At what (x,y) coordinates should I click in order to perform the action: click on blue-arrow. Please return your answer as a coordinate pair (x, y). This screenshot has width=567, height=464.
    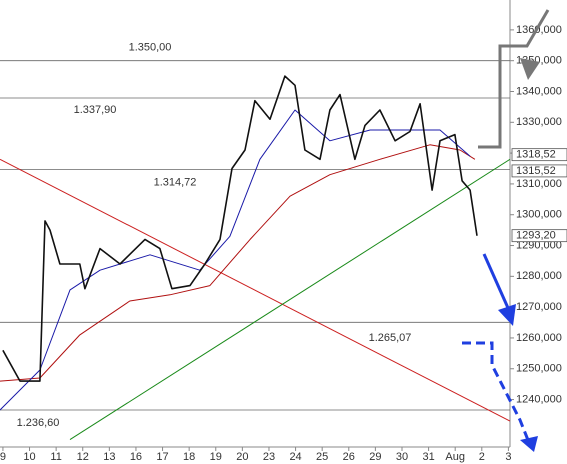
    Looking at the image, I should click on (496, 281).